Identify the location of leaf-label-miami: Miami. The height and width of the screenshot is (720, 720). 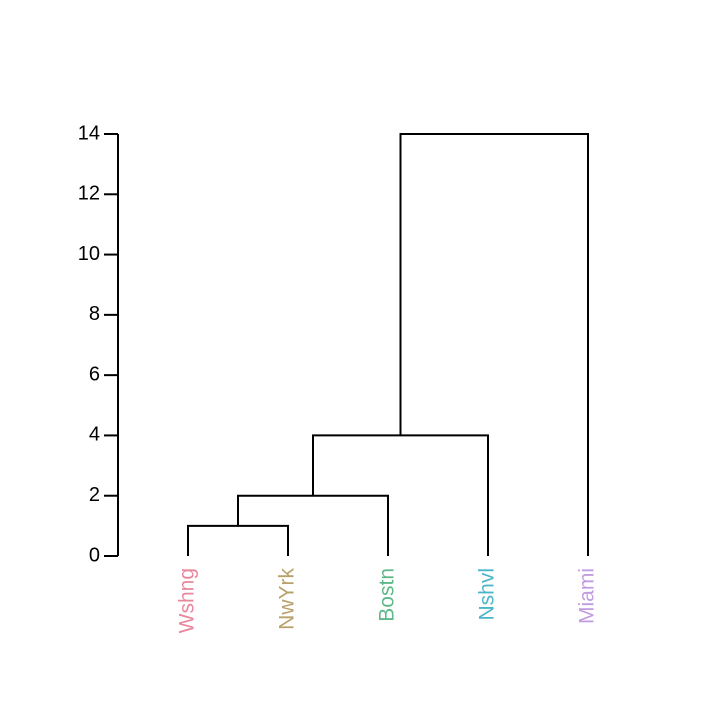
(587, 596).